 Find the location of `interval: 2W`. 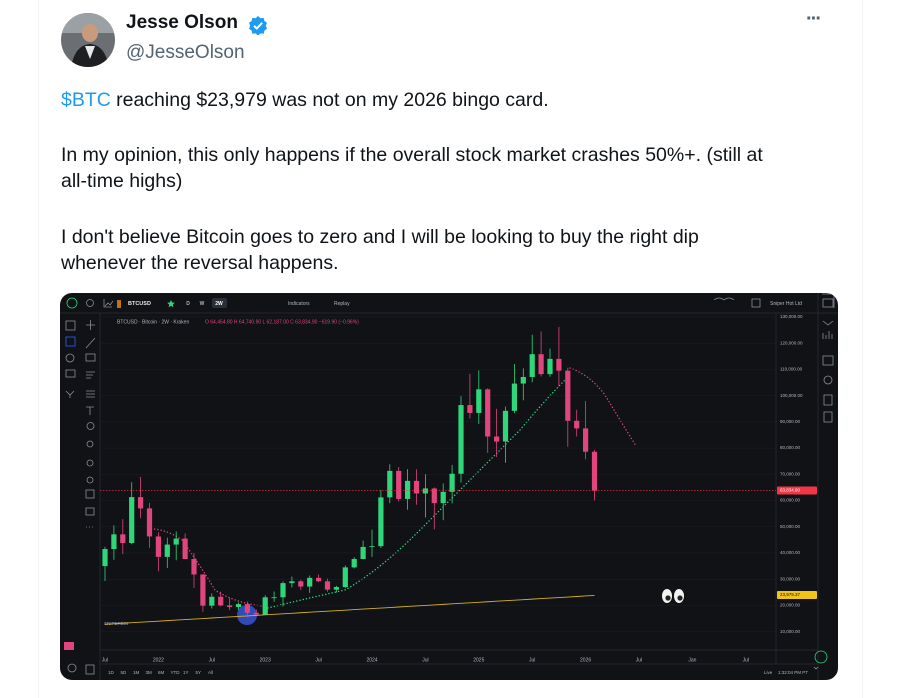

interval: 2W is located at coordinates (219, 304).